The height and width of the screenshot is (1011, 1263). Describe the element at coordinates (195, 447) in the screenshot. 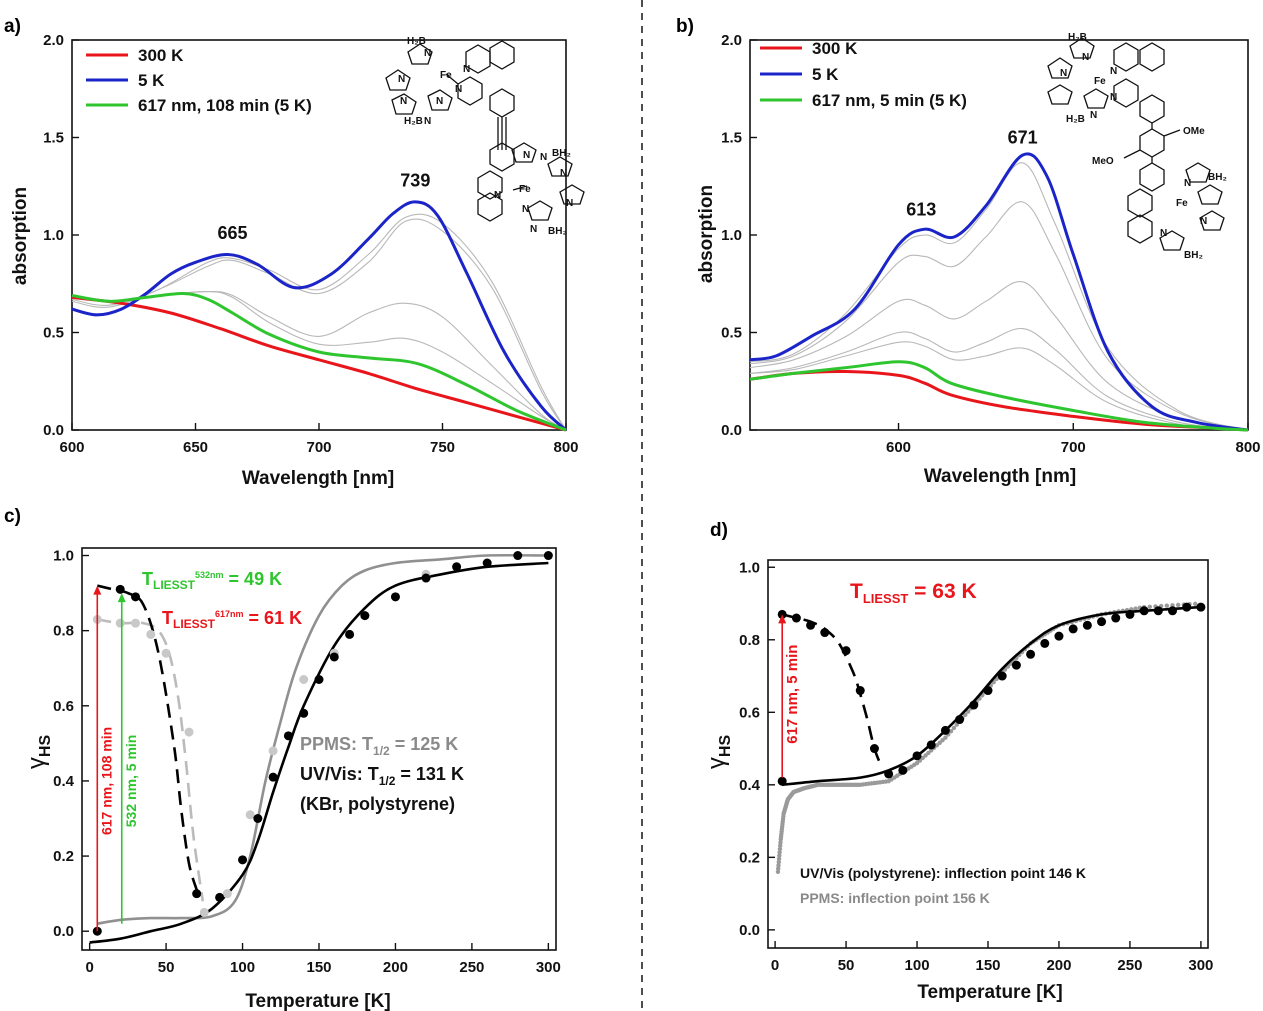

I see `x-tick-label: 650` at that location.